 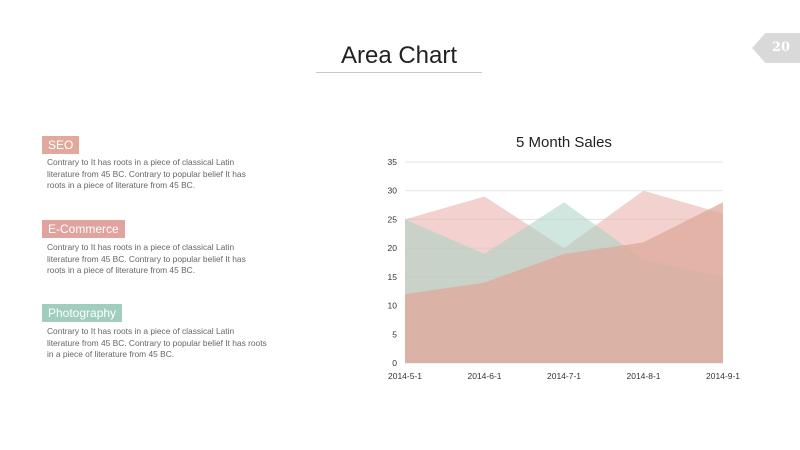 What do you see at coordinates (393, 219) in the screenshot?
I see `y-tick-label: 25` at bounding box center [393, 219].